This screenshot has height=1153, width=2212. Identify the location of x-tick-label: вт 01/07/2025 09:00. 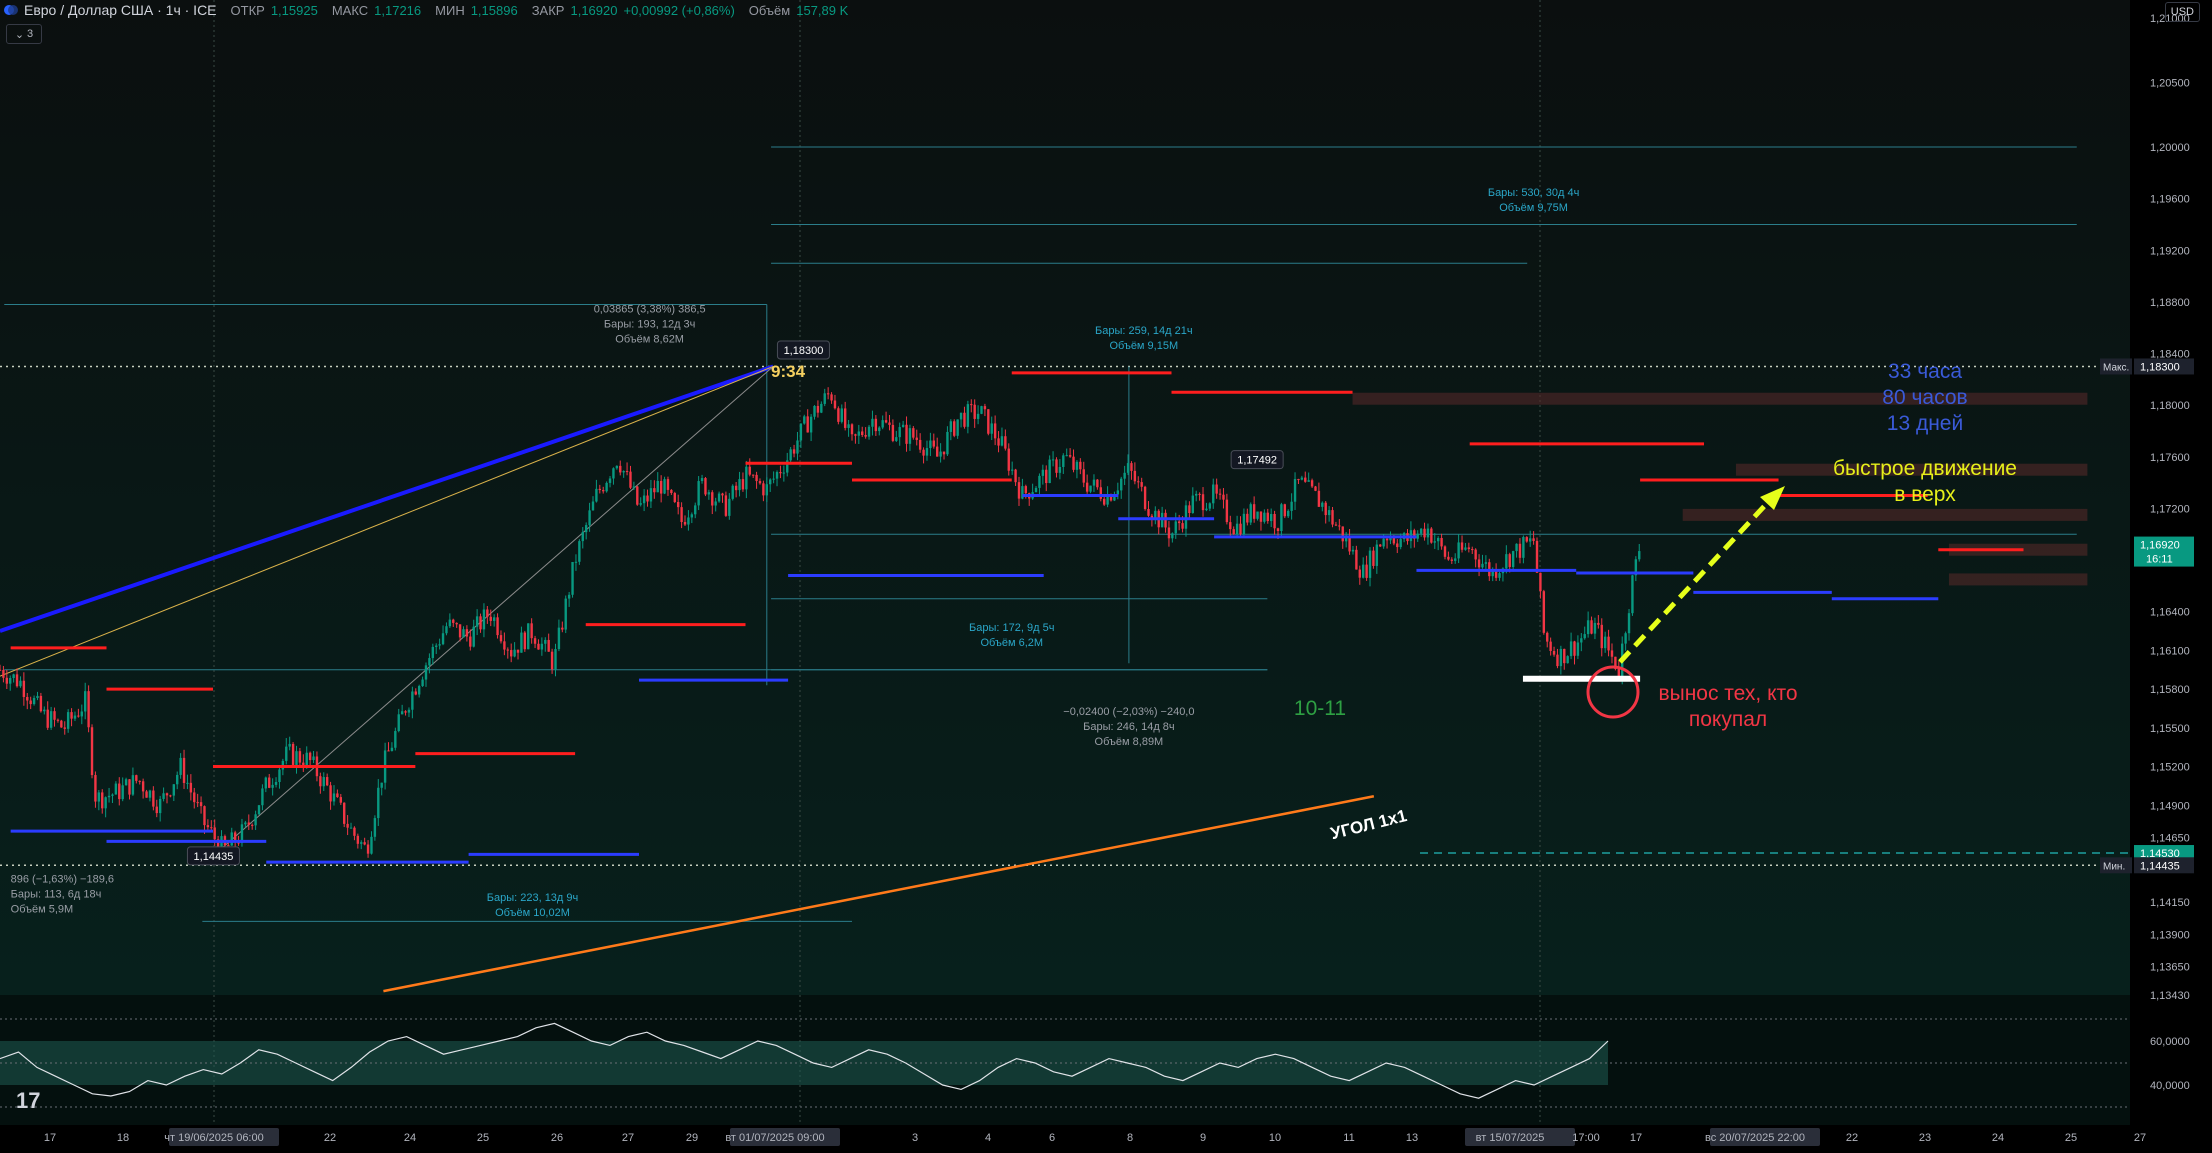
(774, 1138).